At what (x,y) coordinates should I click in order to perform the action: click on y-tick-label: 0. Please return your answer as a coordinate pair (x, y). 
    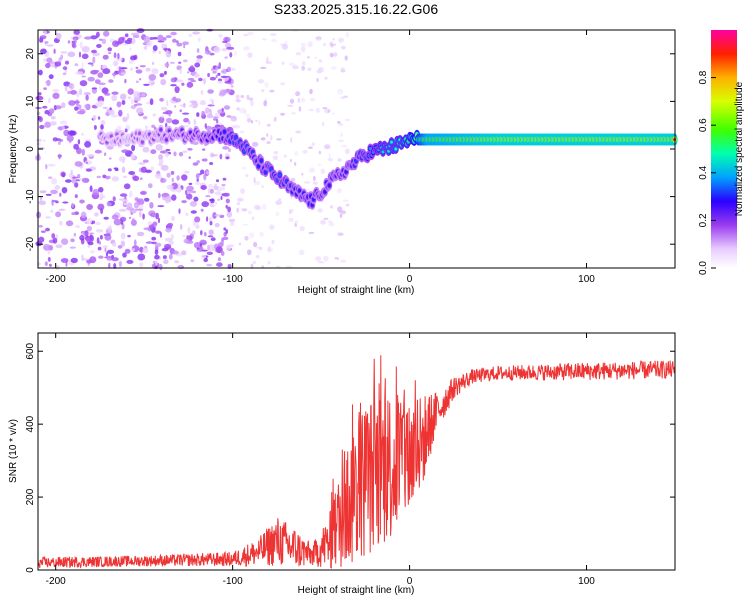
    Looking at the image, I should click on (30, 149).